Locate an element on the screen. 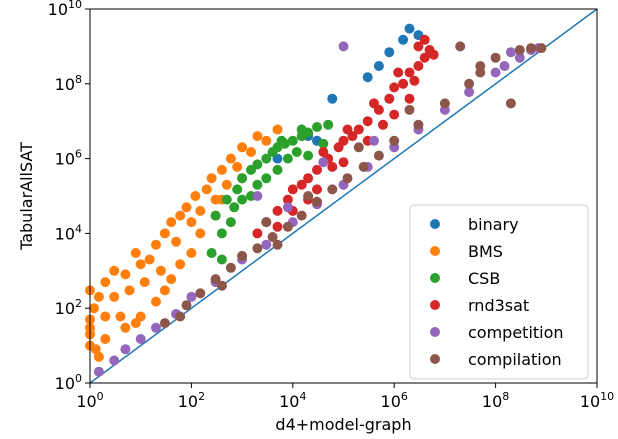 The height and width of the screenshot is (439, 618). legend-label-compilation: compilation is located at coordinates (515, 359).